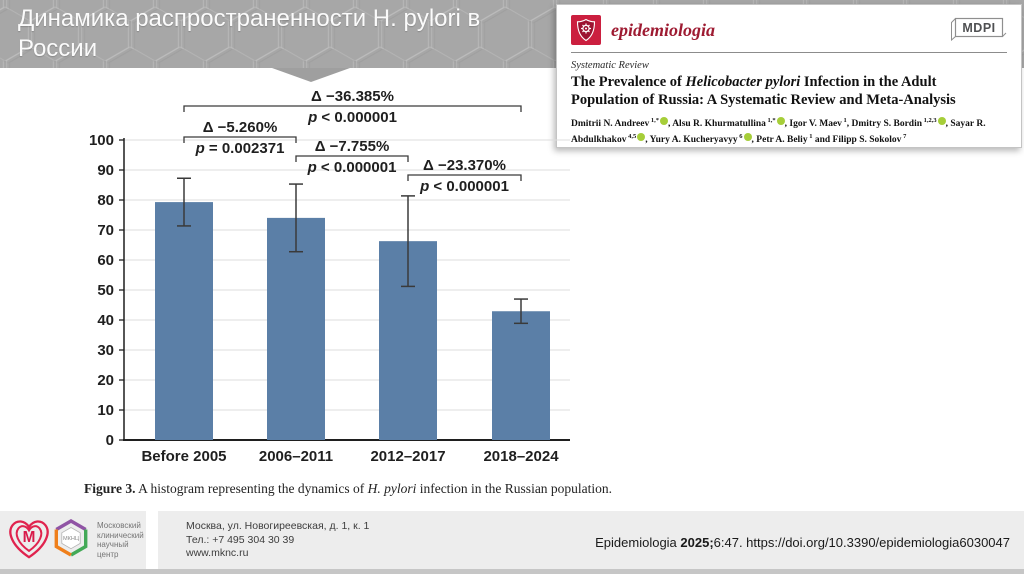 Image resolution: width=1024 pixels, height=574 pixels. What do you see at coordinates (240, 539) in the screenshot?
I see `phone-line: Тел.: +7 495 304 30 39` at bounding box center [240, 539].